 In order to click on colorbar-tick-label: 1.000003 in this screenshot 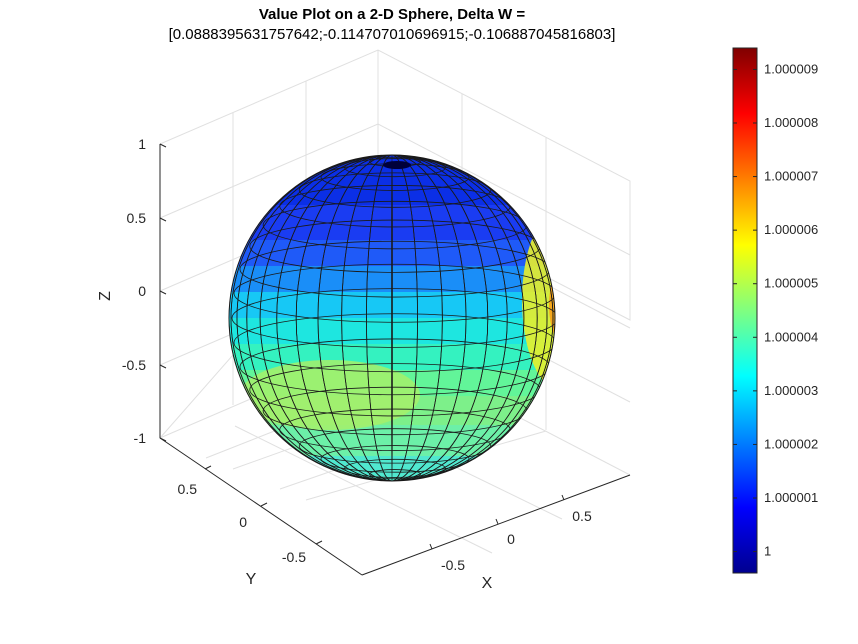, I will do `click(791, 390)`.